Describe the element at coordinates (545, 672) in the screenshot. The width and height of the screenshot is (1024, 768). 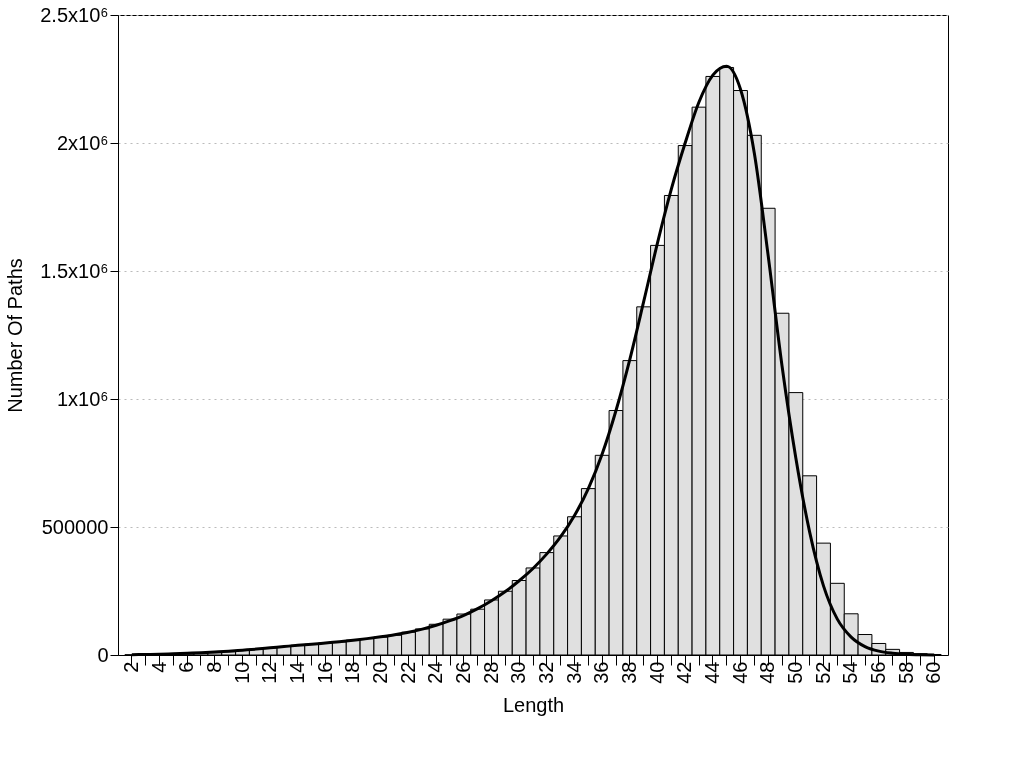
I see `x-tick-label: 32` at that location.